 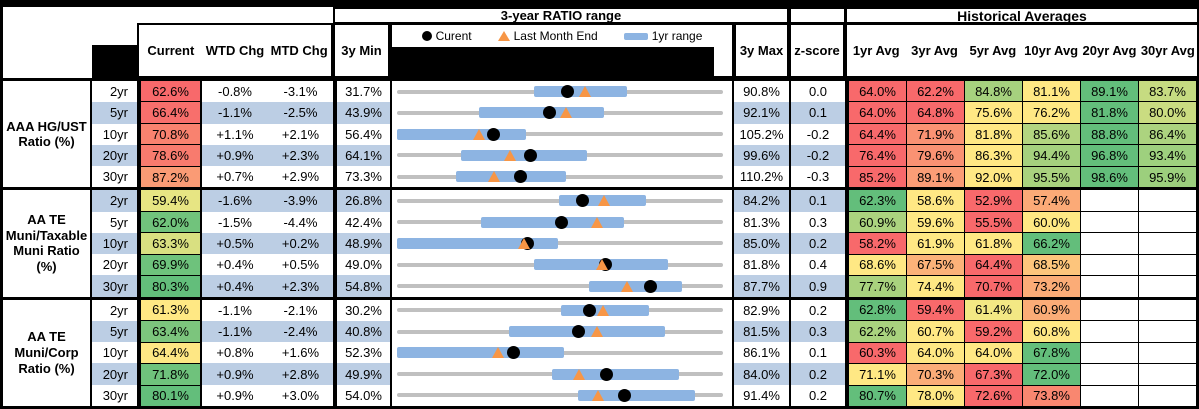 What do you see at coordinates (1167, 92) in the screenshot?
I see `avg-cell: 83.7%` at bounding box center [1167, 92].